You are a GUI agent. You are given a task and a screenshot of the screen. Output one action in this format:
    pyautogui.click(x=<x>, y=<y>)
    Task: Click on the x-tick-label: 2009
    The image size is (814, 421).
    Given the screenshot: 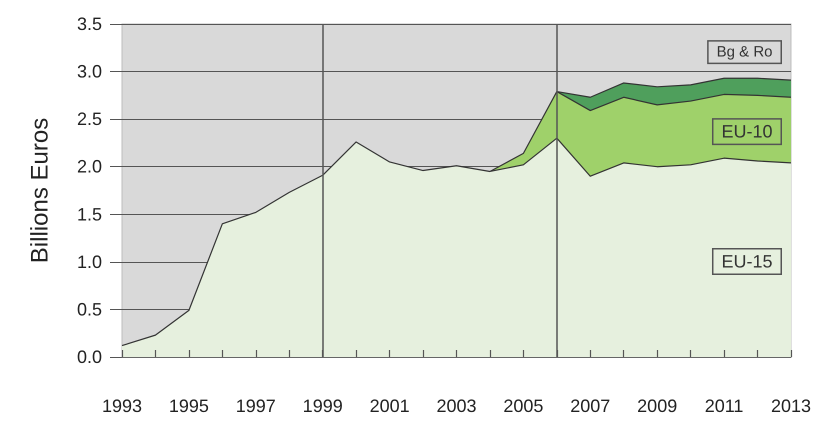 What is the action you would take?
    pyautogui.click(x=657, y=406)
    